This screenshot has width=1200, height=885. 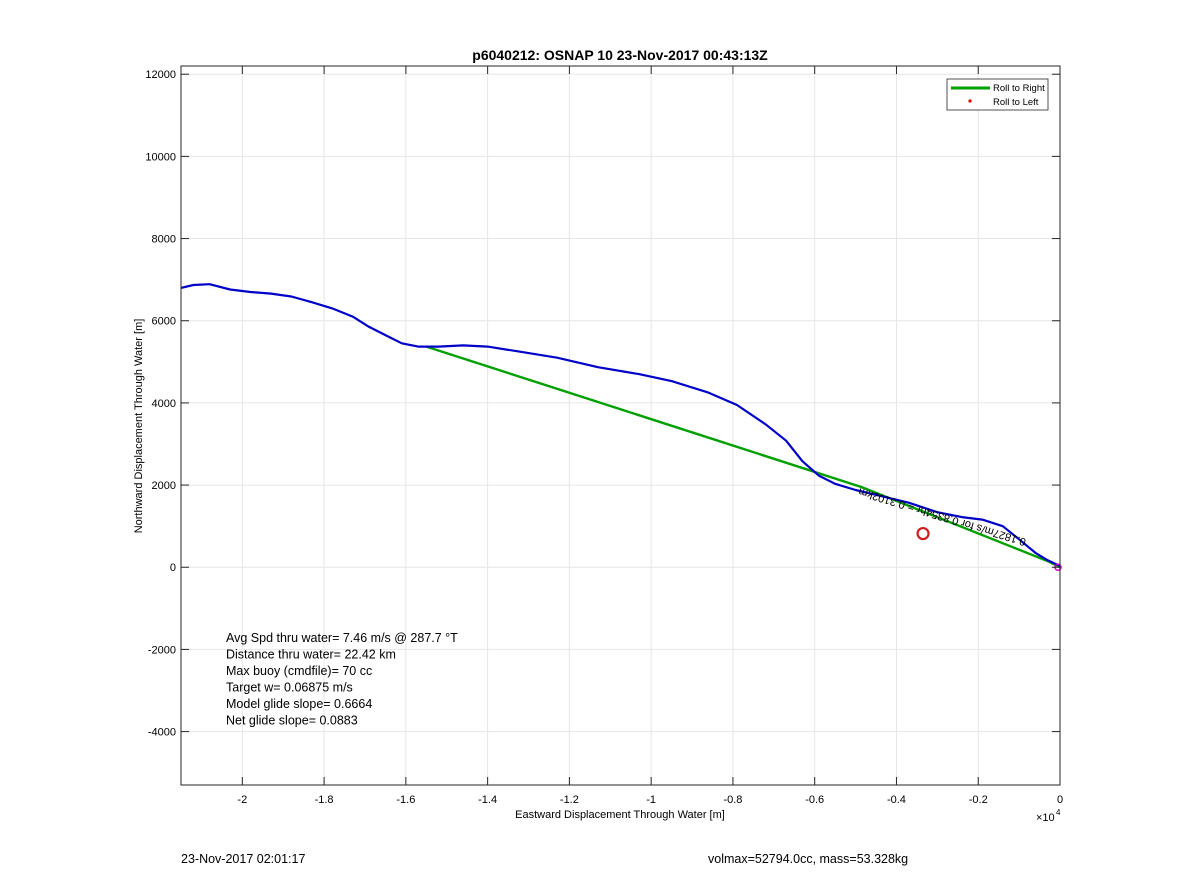 What do you see at coordinates (299, 704) in the screenshot?
I see `annotation-line: Model glide slope= 0.6664` at bounding box center [299, 704].